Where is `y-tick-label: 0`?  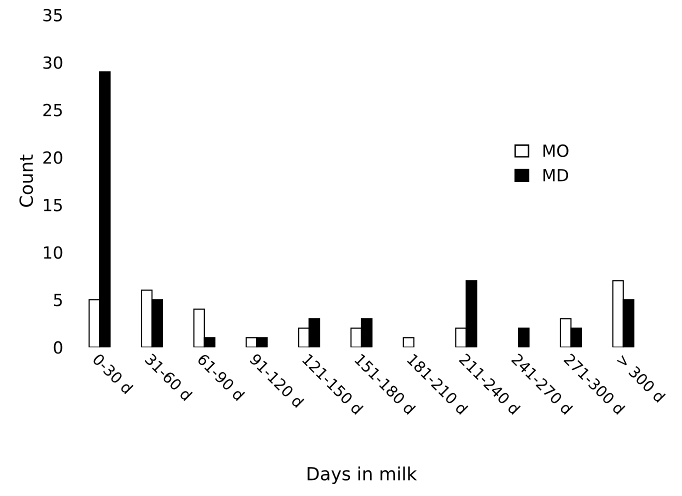 y-tick-label: 0 is located at coordinates (58, 347).